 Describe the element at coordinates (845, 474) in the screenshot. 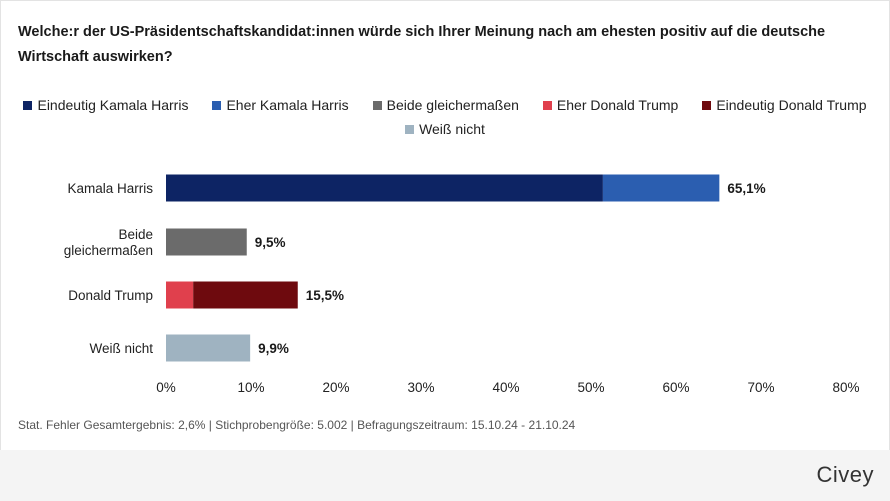

I see `brand-logo: Civey` at that location.